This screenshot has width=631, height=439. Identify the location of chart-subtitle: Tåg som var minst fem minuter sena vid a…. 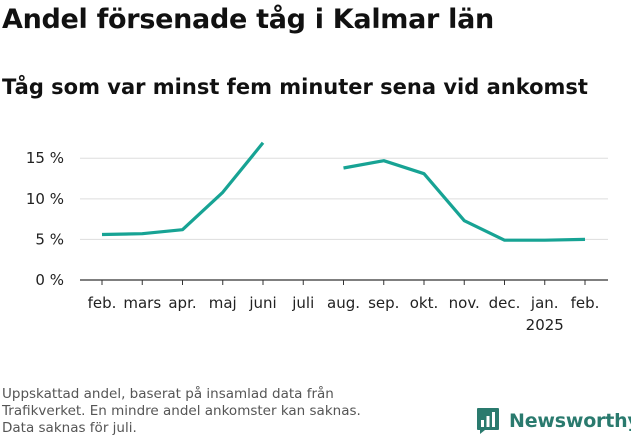
(295, 87).